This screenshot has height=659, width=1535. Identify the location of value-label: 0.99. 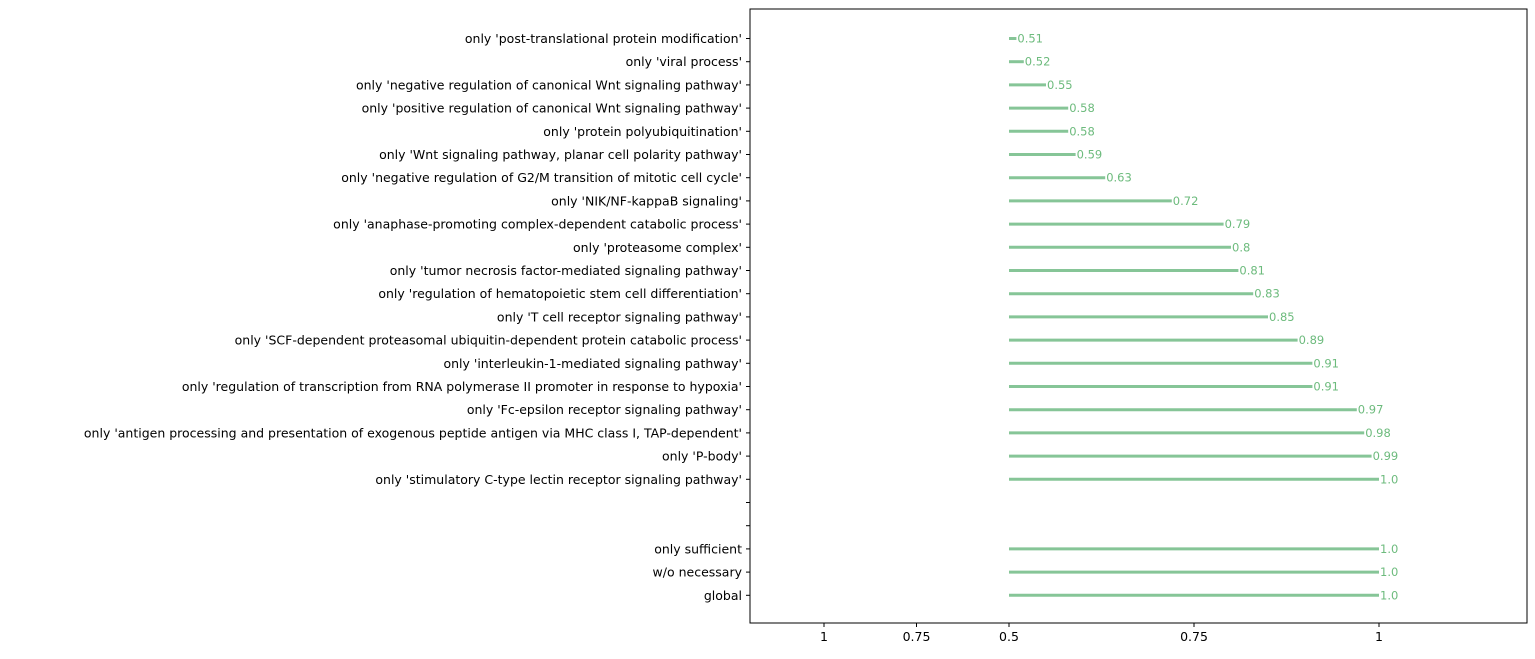
(1386, 456).